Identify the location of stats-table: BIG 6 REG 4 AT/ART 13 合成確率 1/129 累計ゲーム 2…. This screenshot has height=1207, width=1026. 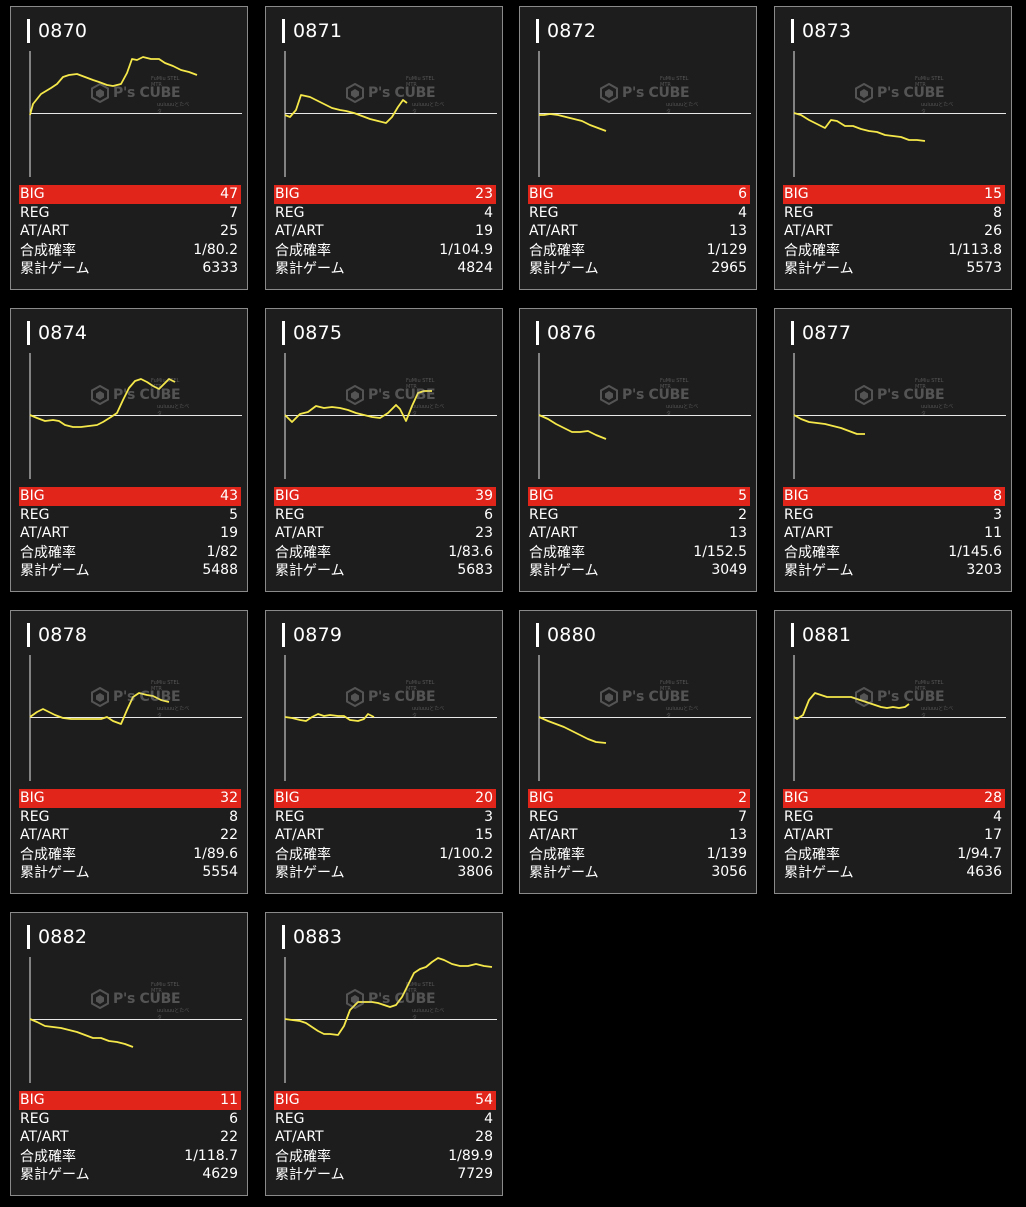
(639, 231).